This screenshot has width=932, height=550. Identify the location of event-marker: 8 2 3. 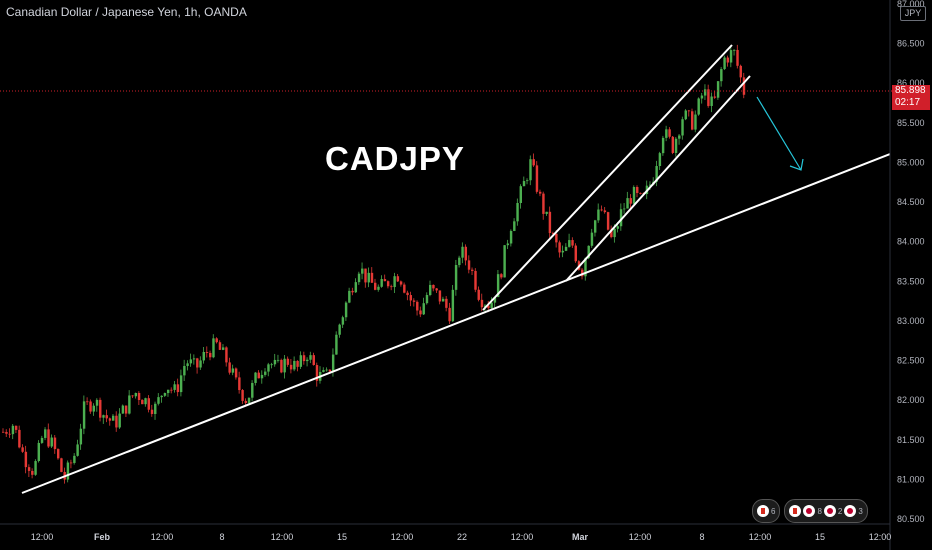
(826, 511).